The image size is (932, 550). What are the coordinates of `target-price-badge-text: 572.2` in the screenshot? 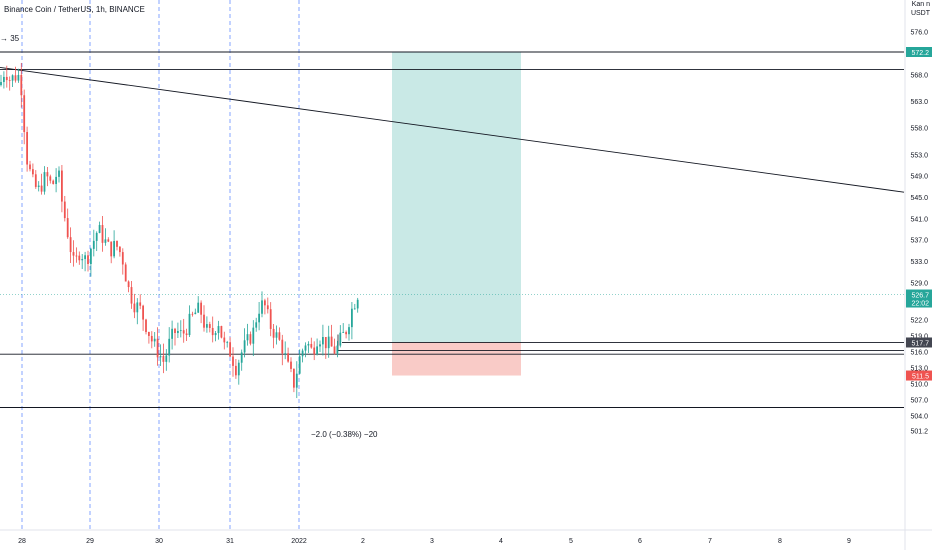 It's located at (920, 53).